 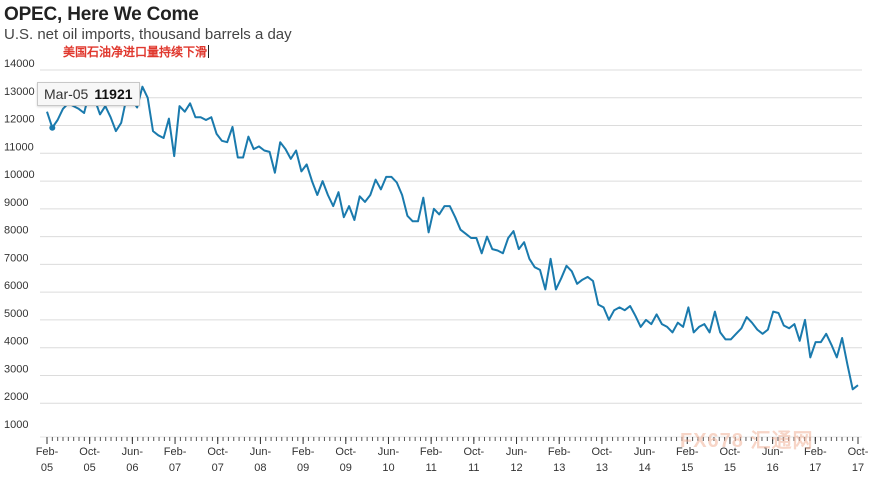 I want to click on y-tick-label: 2000, so click(x=16, y=397).